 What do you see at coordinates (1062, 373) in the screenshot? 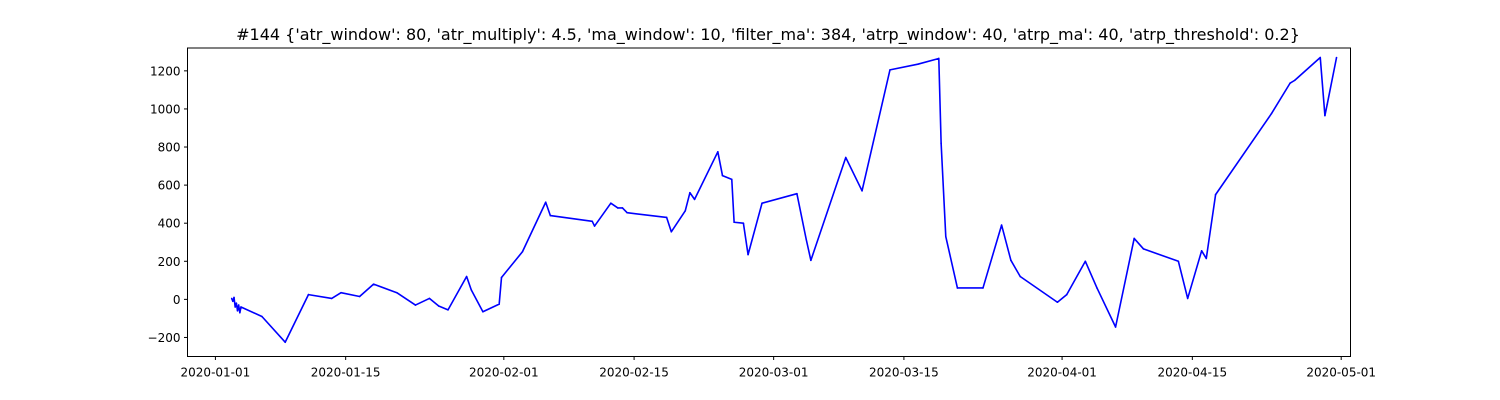
I see `x-tick-label: 2020-04-01` at bounding box center [1062, 373].